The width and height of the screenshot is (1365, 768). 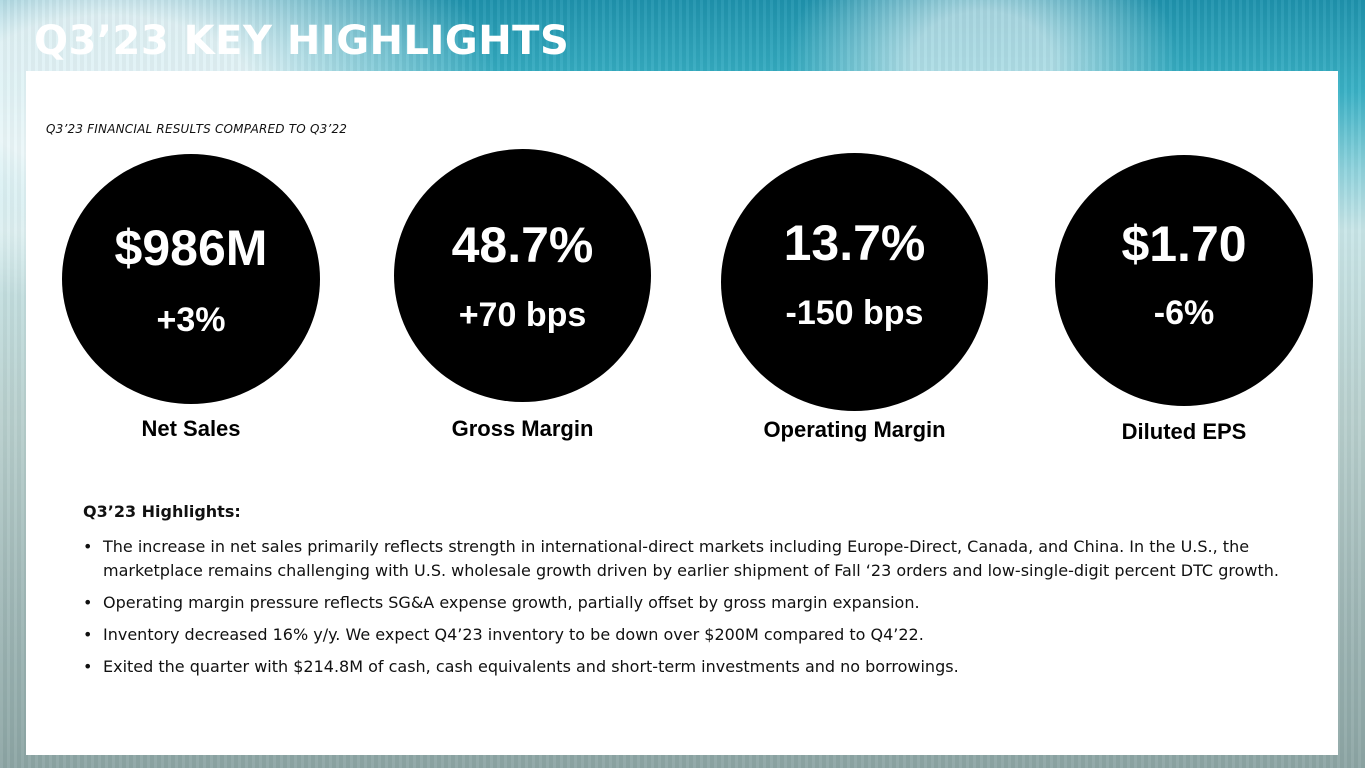 I want to click on metric-circle: $1.70 -6%, so click(x=1184, y=280).